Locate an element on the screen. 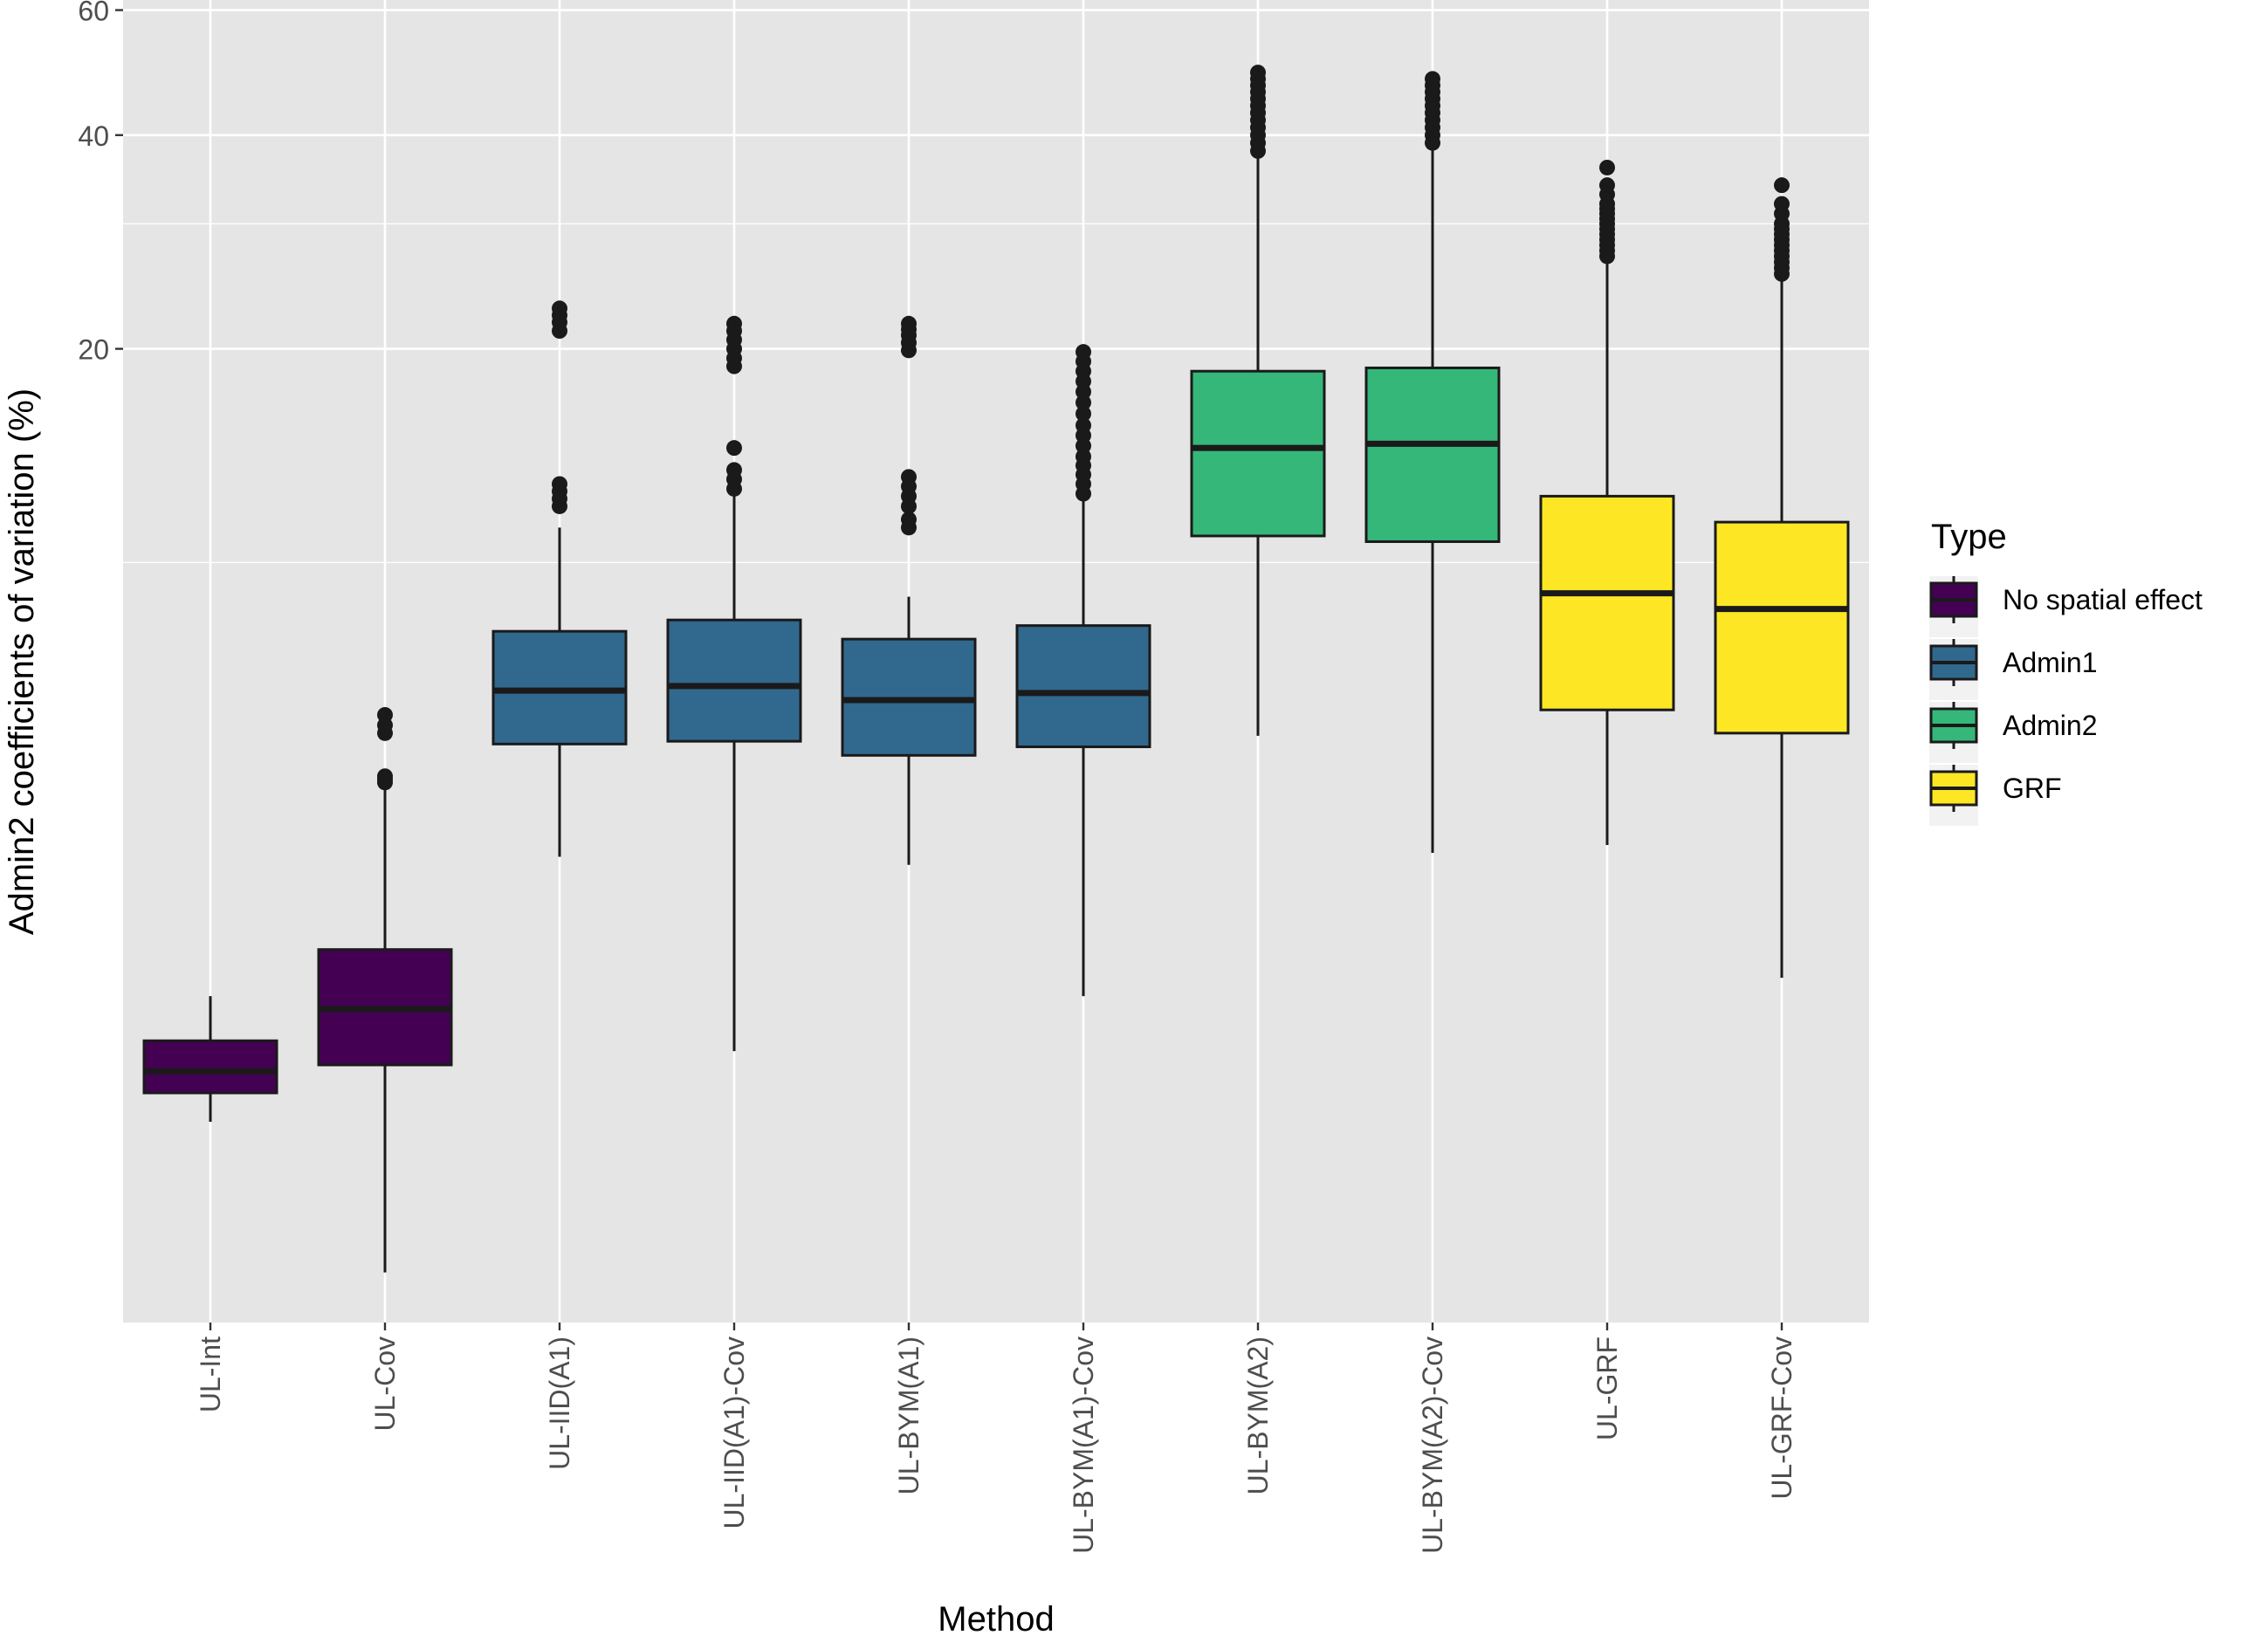 This screenshot has height=1649, width=2268. box-UL-GRF-Cov is located at coordinates (1782, 578).